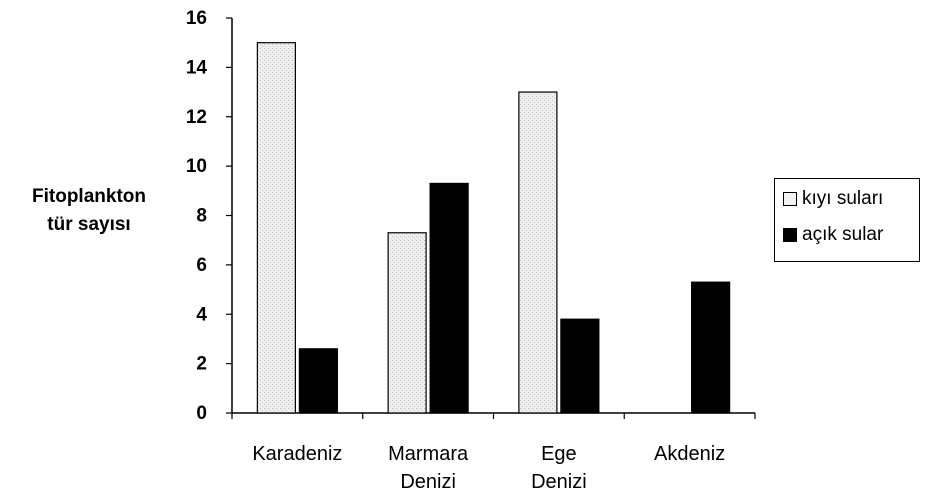  What do you see at coordinates (196, 117) in the screenshot?
I see `y-tick-label: 12` at bounding box center [196, 117].